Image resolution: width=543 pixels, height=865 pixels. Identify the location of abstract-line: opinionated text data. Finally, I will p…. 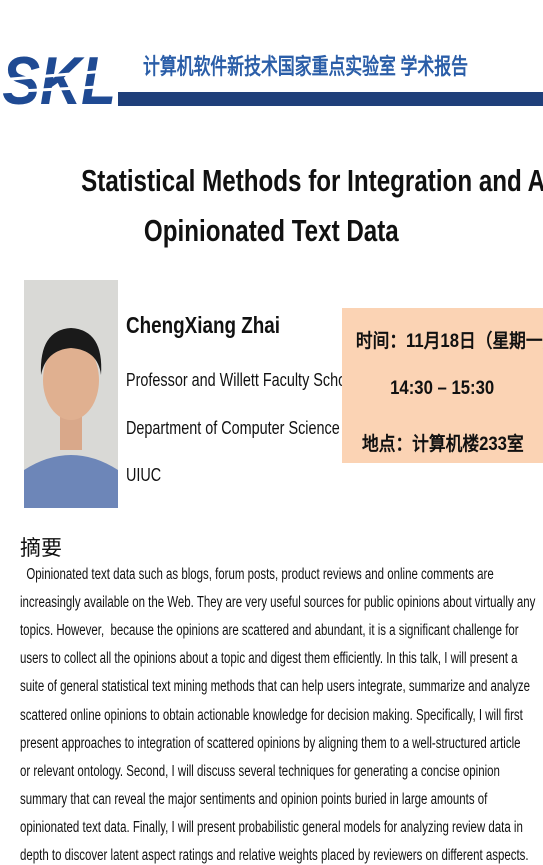
(271, 827).